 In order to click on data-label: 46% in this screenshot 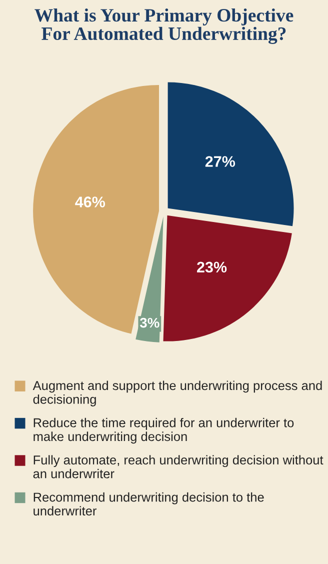, I will do `click(90, 202)`.